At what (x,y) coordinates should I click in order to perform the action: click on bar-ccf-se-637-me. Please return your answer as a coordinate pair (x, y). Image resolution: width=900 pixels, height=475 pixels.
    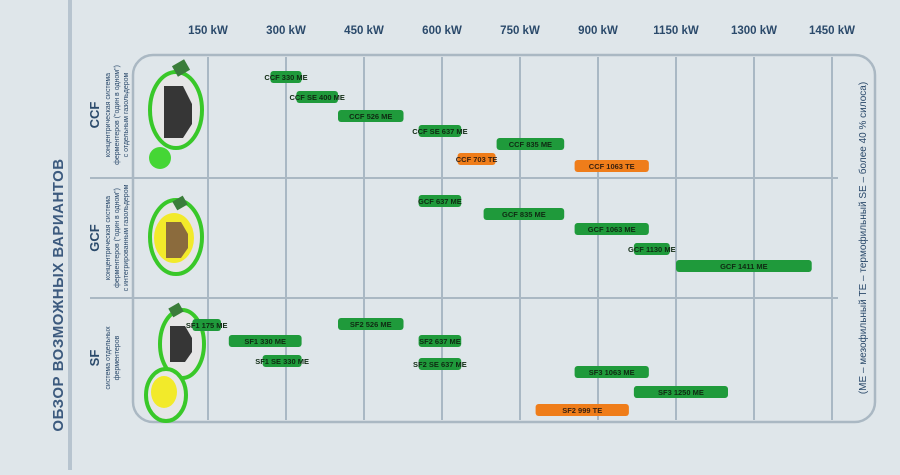
    Looking at the image, I should click on (440, 131).